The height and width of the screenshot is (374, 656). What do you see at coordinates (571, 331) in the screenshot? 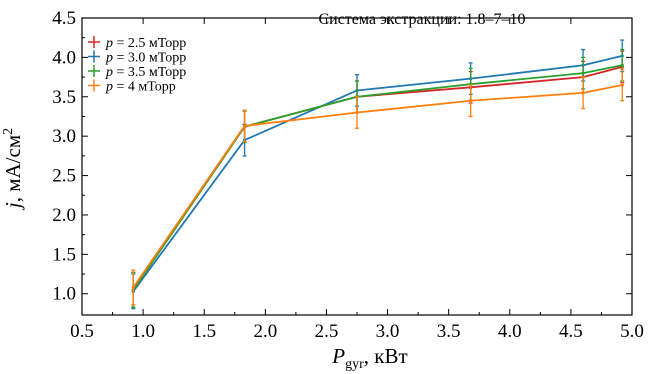
I see `x-tick-label: 4.5` at bounding box center [571, 331].